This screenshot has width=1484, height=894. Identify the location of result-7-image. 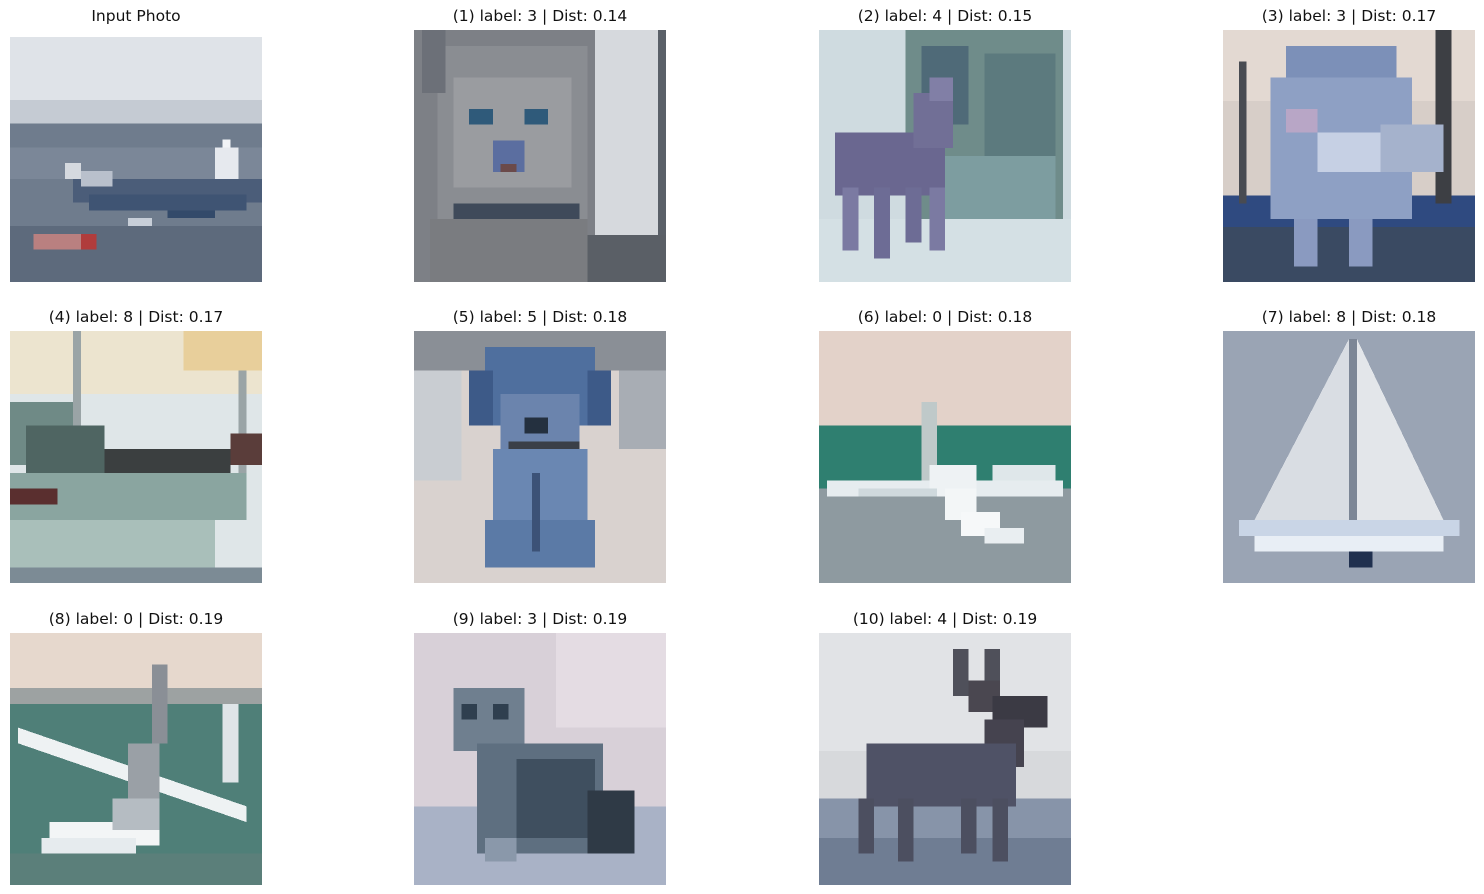
(1349, 457).